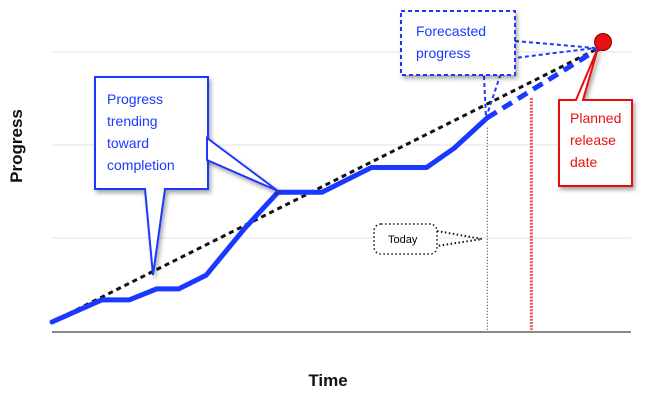  I want to click on trending-callout-line: Progress, so click(135, 99).